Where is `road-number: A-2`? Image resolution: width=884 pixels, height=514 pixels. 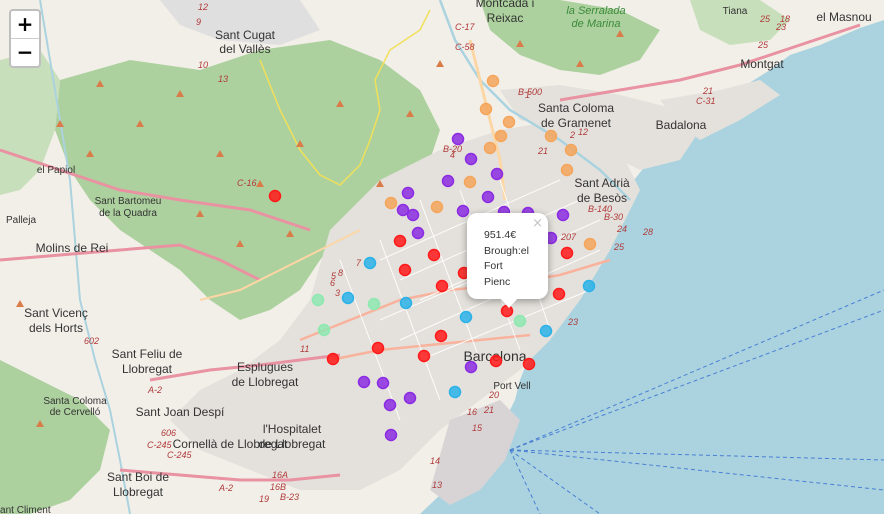
road-number: A-2 is located at coordinates (225, 488).